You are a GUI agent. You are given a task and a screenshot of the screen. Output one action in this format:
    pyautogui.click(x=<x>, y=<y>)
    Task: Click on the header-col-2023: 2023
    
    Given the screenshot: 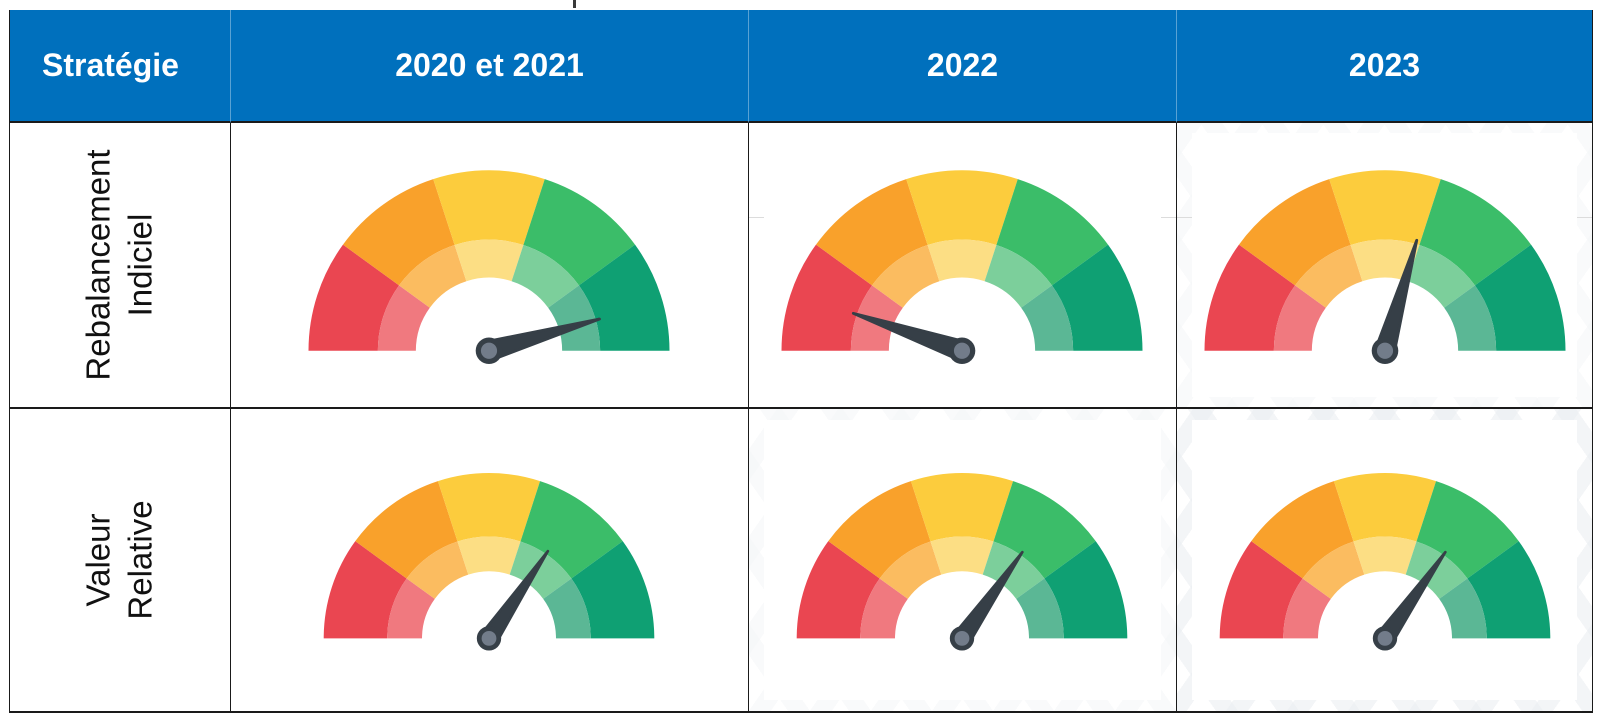 What is the action you would take?
    pyautogui.click(x=1385, y=66)
    